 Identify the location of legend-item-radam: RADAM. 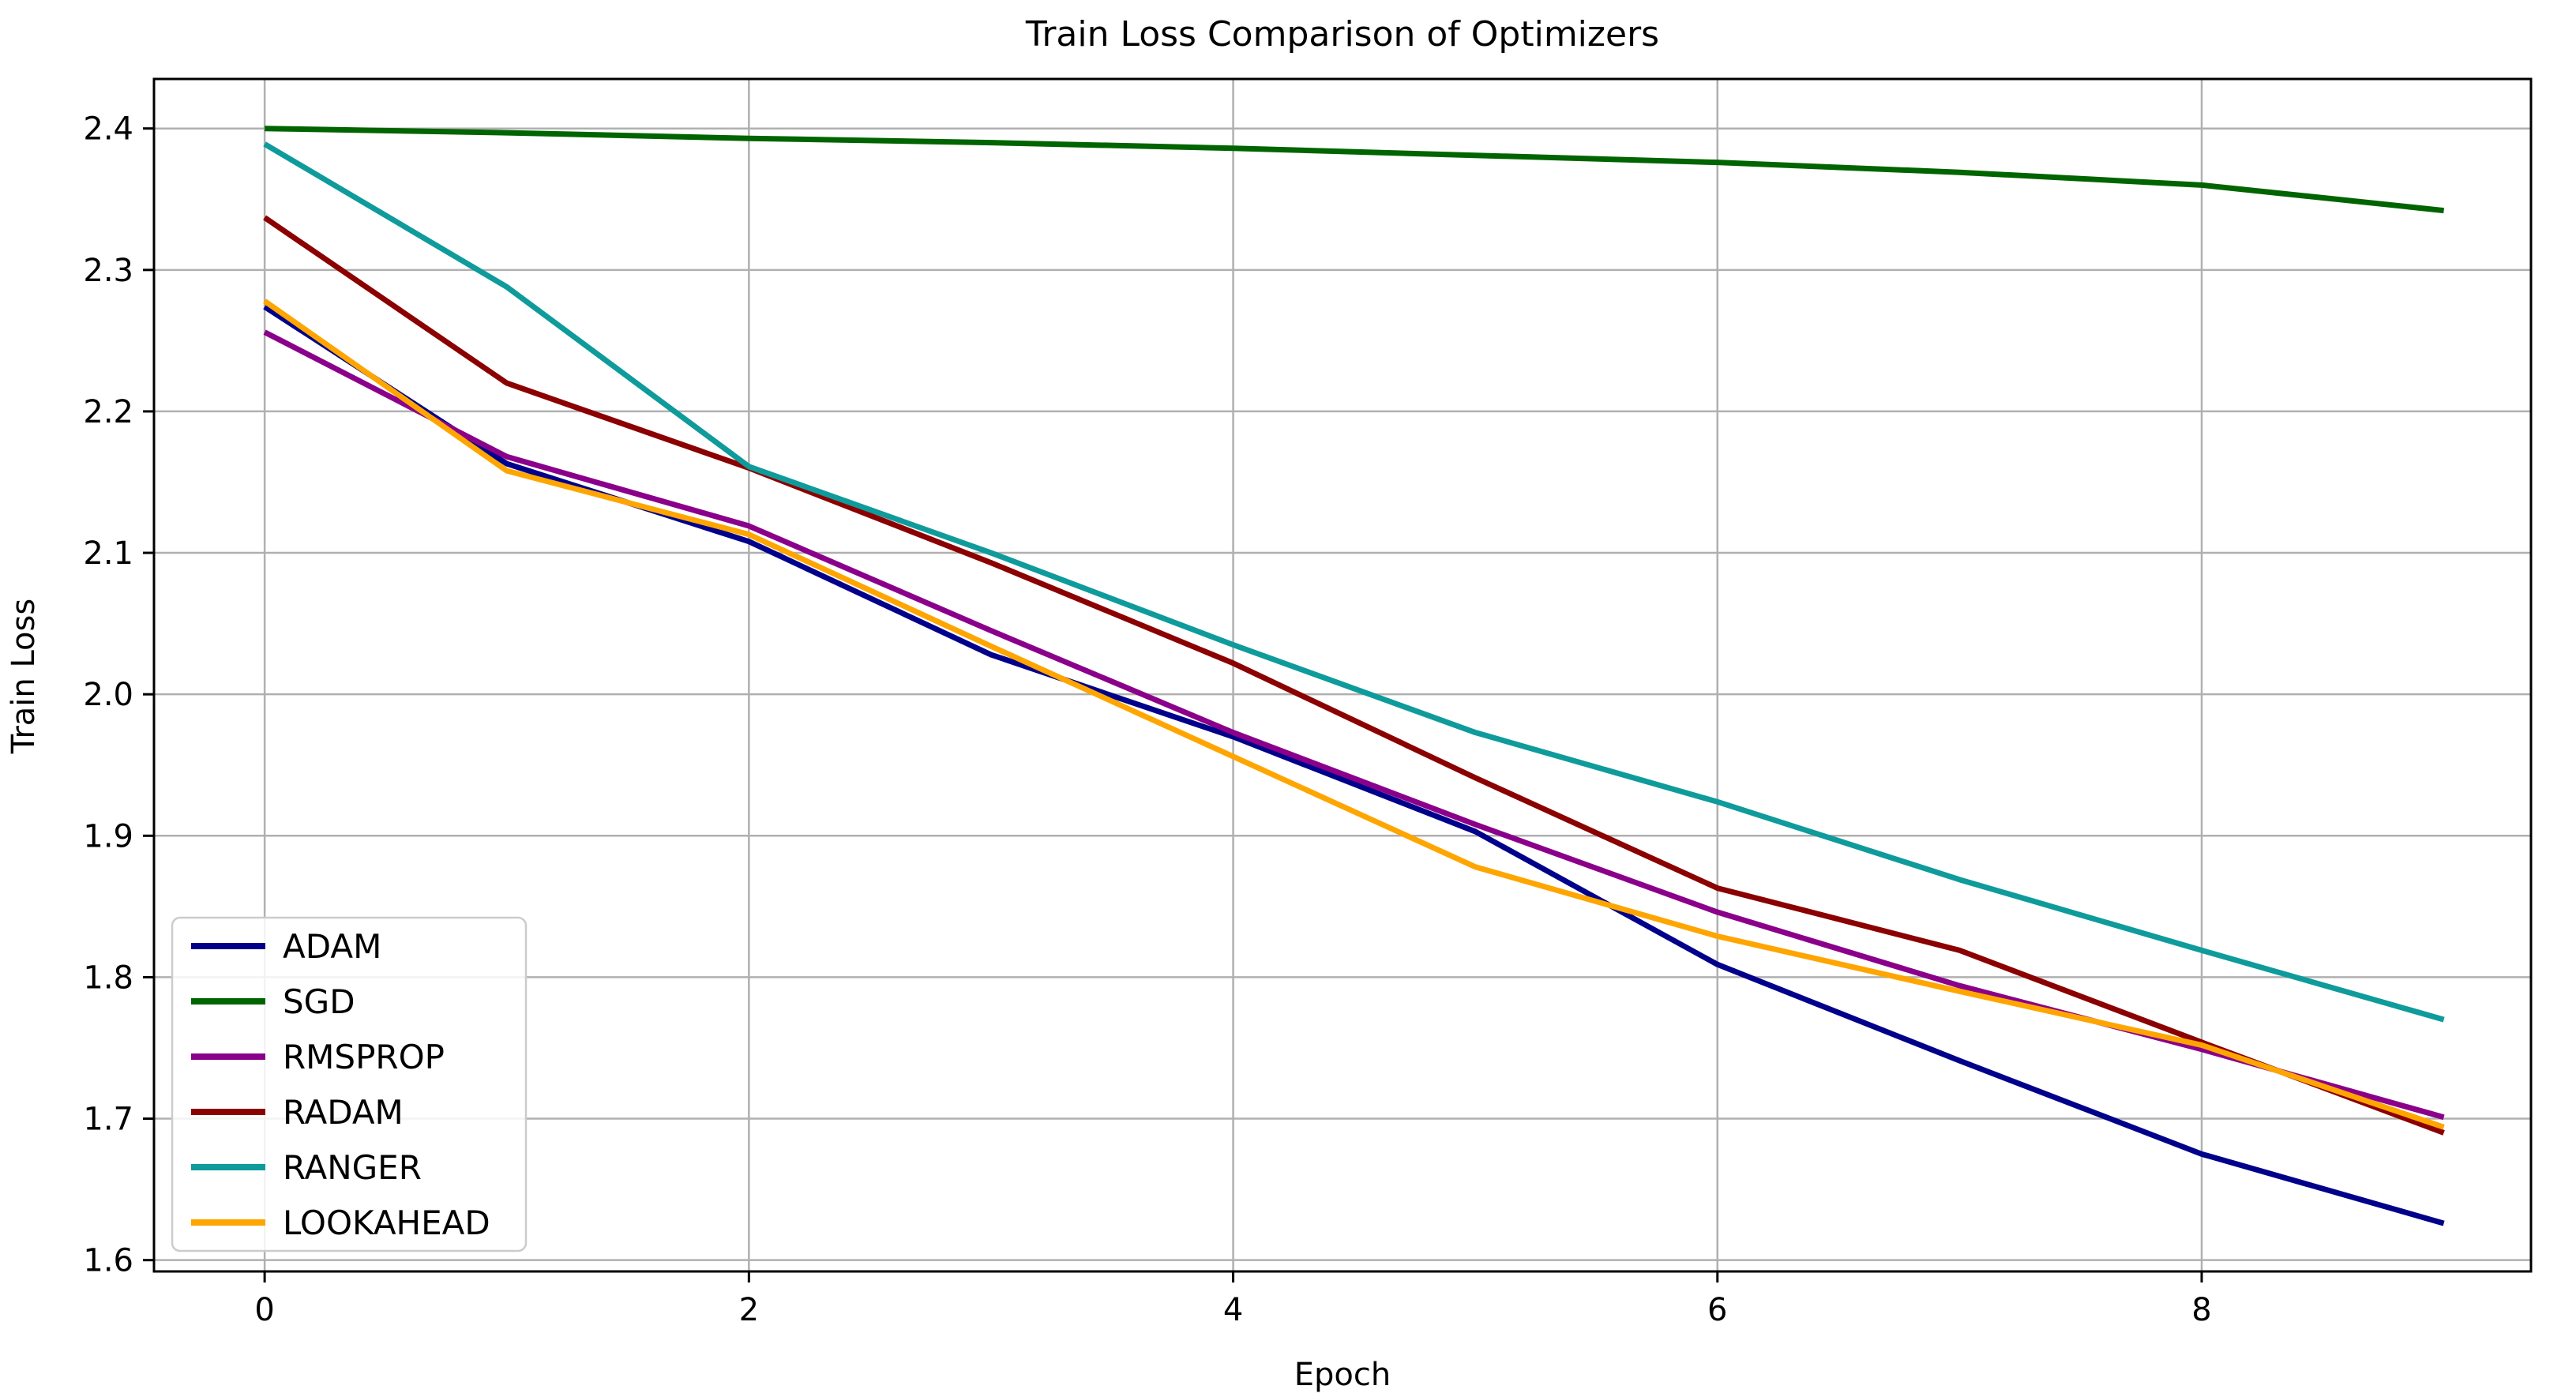
(297, 1112).